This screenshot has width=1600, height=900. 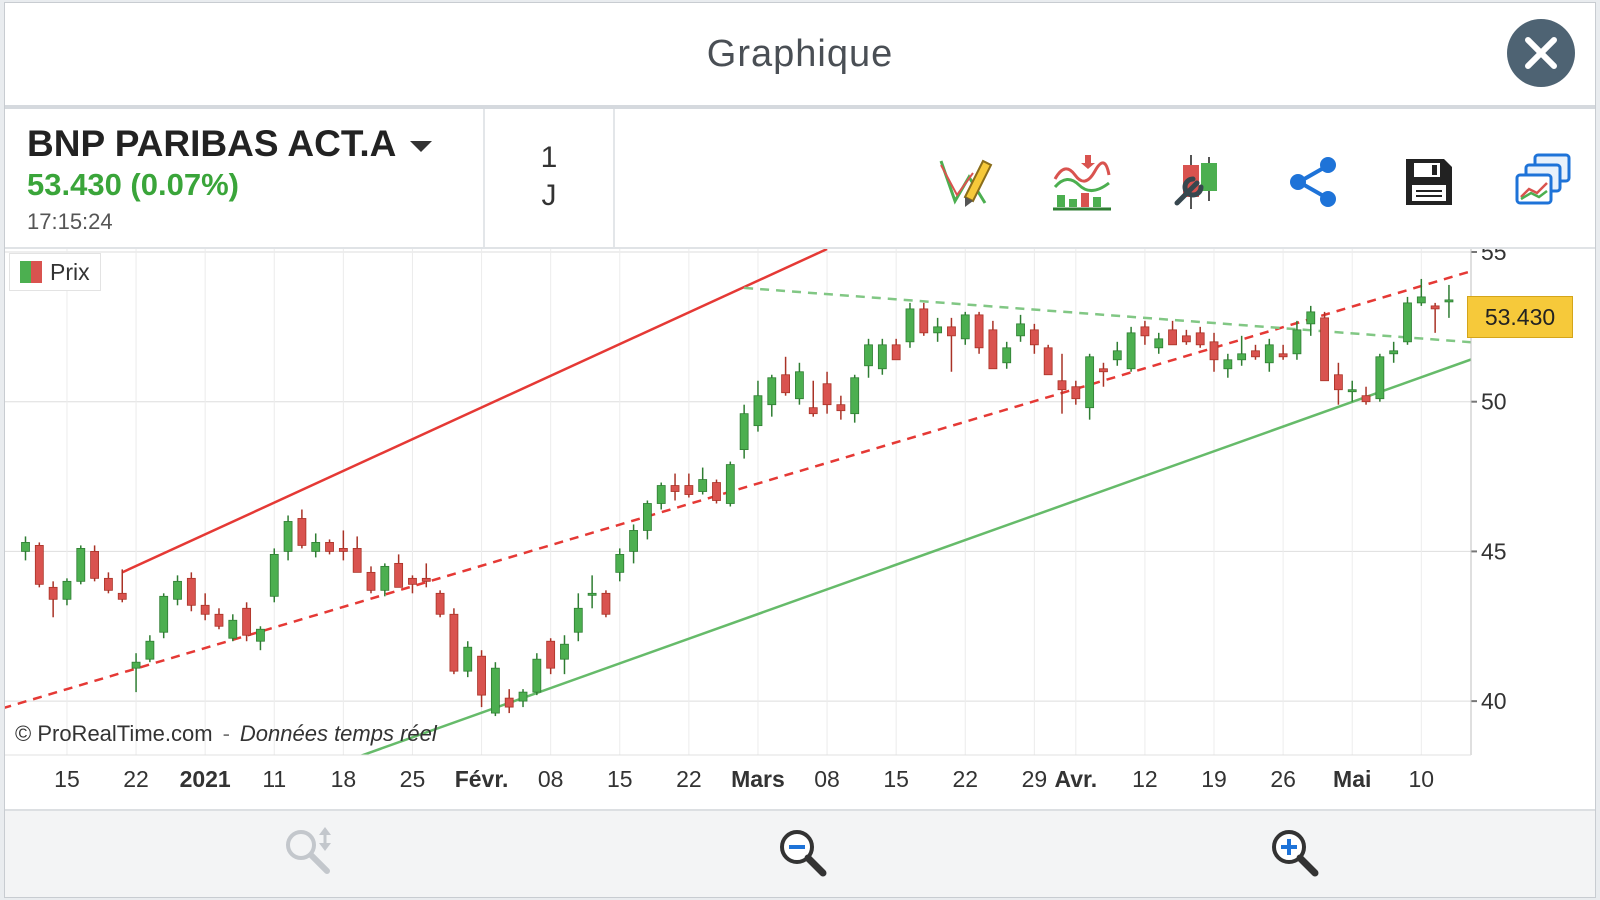 What do you see at coordinates (1422, 779) in the screenshot?
I see `x-tick-label: 10` at bounding box center [1422, 779].